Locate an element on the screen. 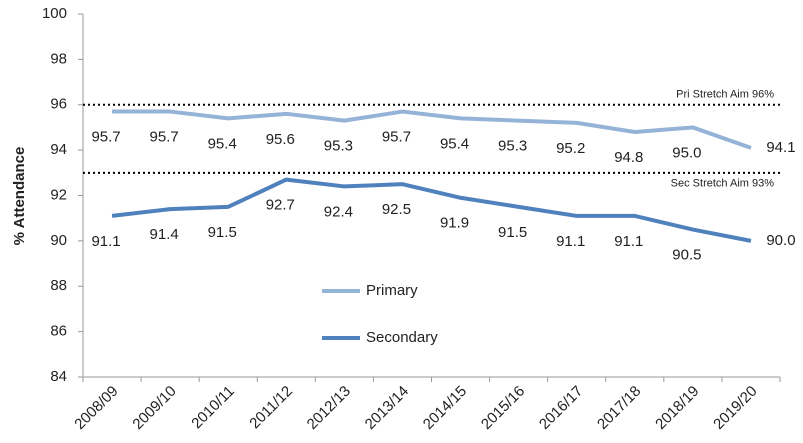  legend-label: Secondary is located at coordinates (402, 337).